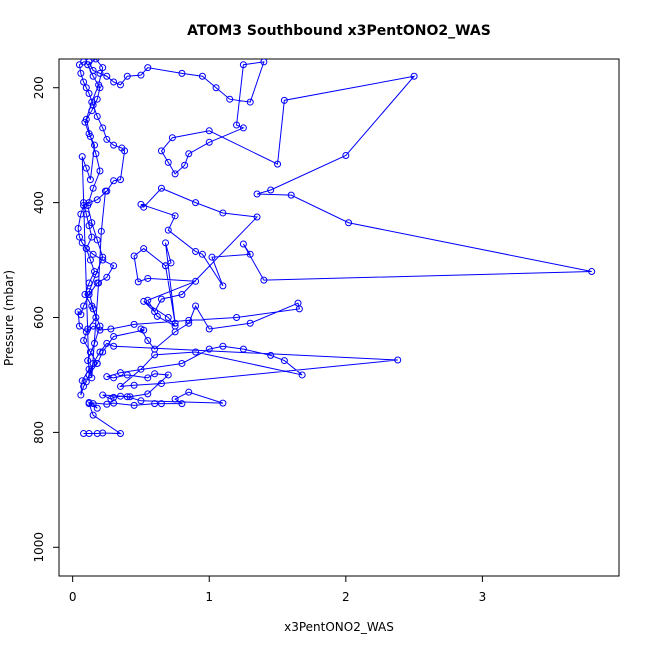 This screenshot has height=650, width=650. I want to click on x-tick-label: 3, so click(483, 597).